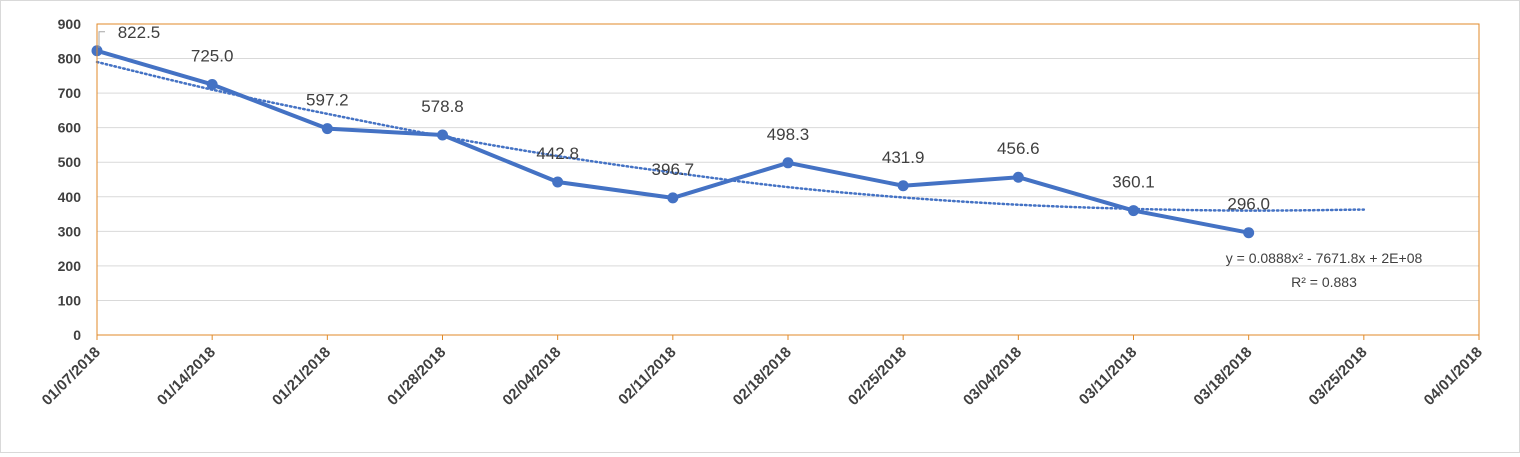  Describe the element at coordinates (1324, 258) in the screenshot. I see `trendline-equation: y = 0.0888x² - 7671.8x + 2E+08` at that location.